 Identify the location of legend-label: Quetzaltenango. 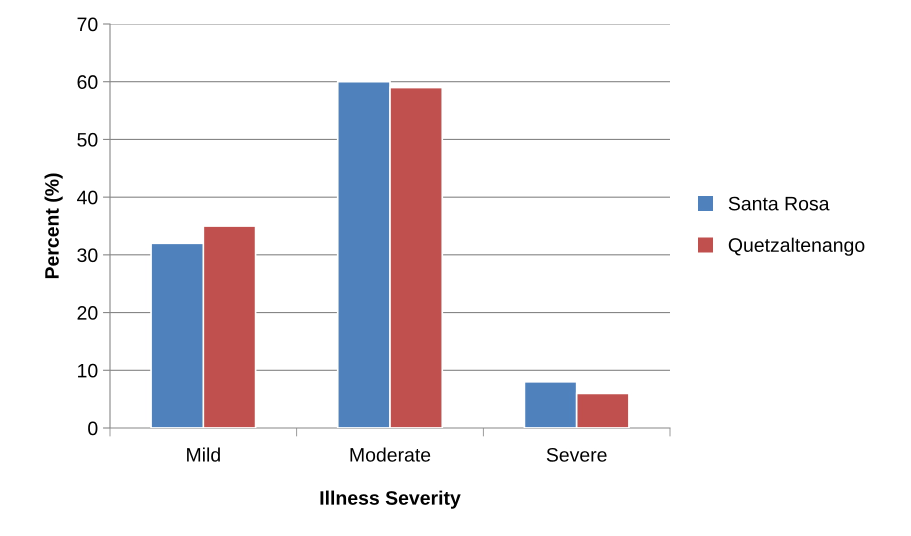
(796, 247).